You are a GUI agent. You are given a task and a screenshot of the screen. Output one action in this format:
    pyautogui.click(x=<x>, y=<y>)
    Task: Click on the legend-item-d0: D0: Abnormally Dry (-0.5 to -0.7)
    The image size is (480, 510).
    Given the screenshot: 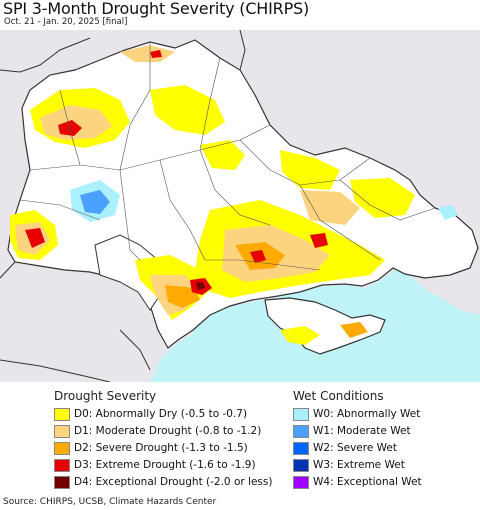 What is the action you would take?
    pyautogui.click(x=150, y=414)
    